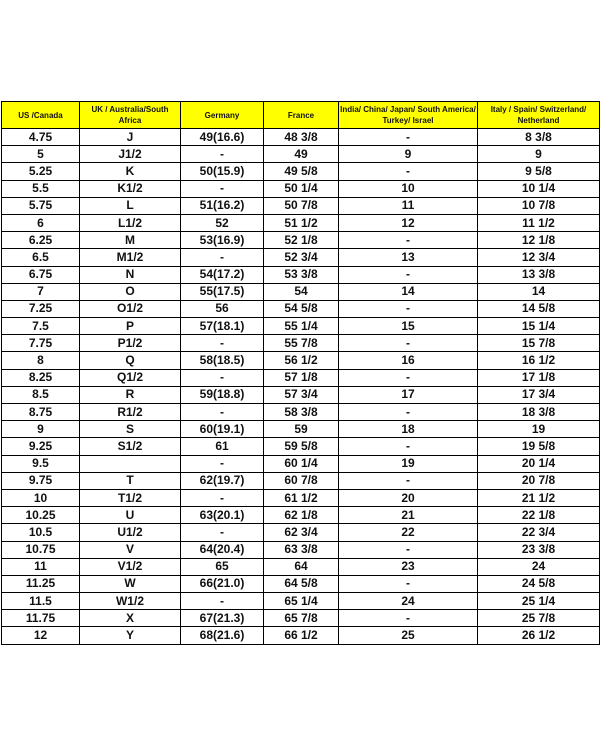 This screenshot has width=600, height=745. Describe the element at coordinates (40, 515) in the screenshot. I see `cell-us-canada: 10.25` at that location.